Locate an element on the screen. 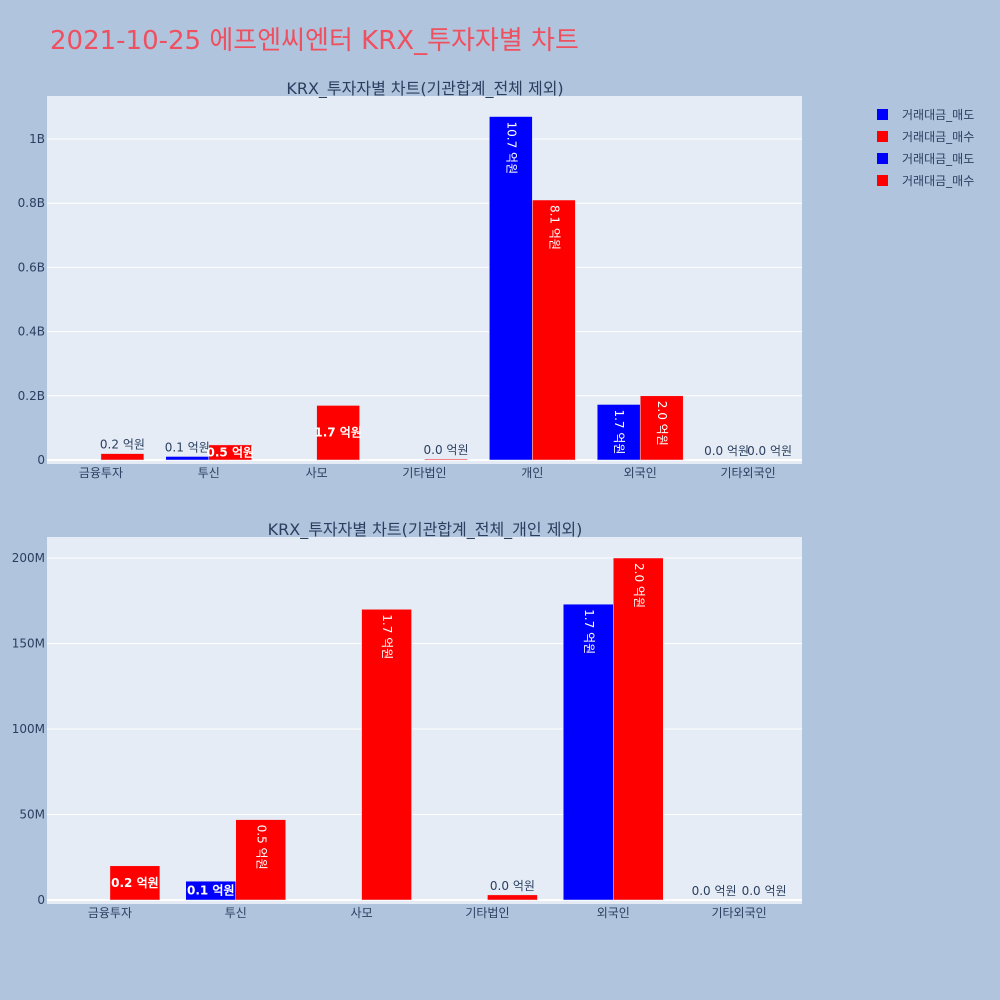  data-label: 8.1 억원 is located at coordinates (554, 227).